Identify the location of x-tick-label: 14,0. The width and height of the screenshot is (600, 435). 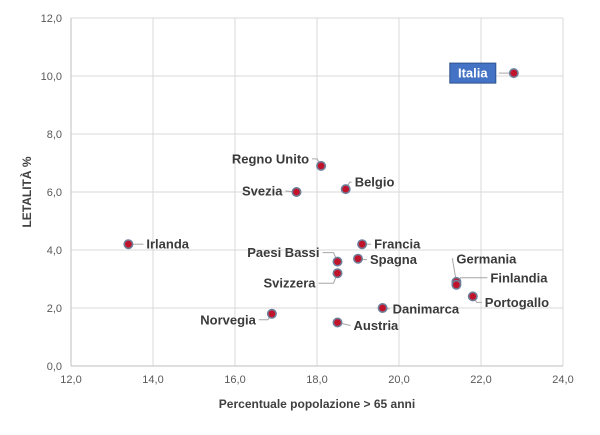
(152, 380).